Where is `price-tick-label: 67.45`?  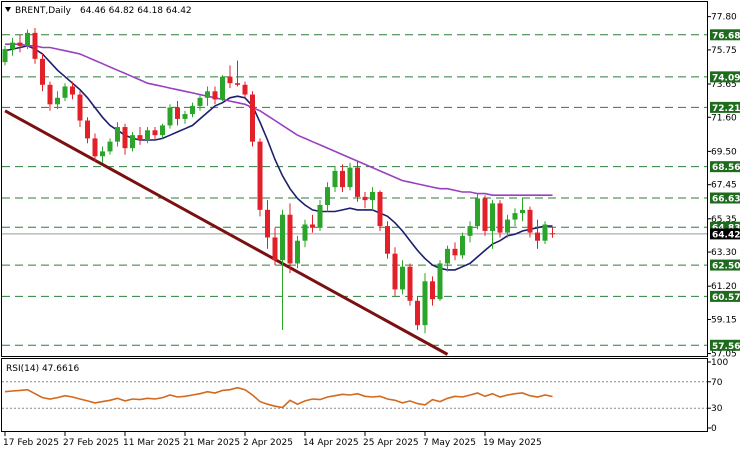
price-tick-label: 67.45 is located at coordinates (724, 186).